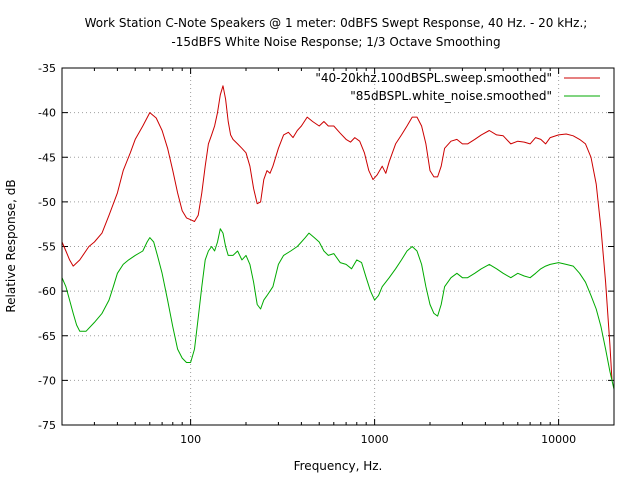 The image size is (640, 480). I want to click on y-tick-label: -60, so click(47, 291).